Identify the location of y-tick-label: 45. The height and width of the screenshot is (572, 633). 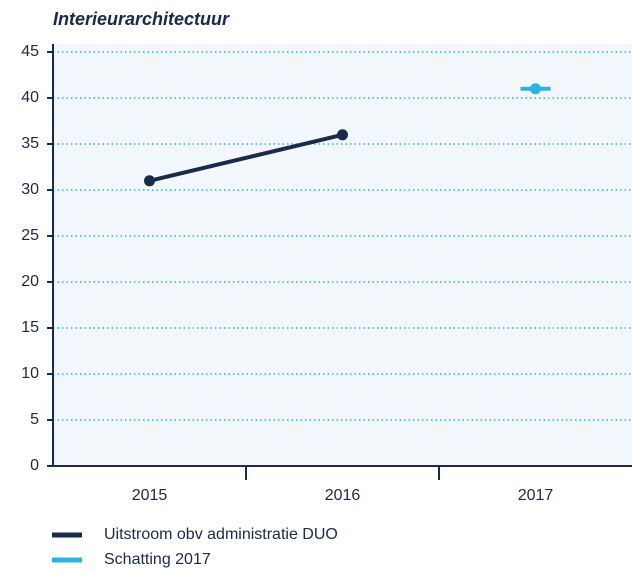
(30, 51).